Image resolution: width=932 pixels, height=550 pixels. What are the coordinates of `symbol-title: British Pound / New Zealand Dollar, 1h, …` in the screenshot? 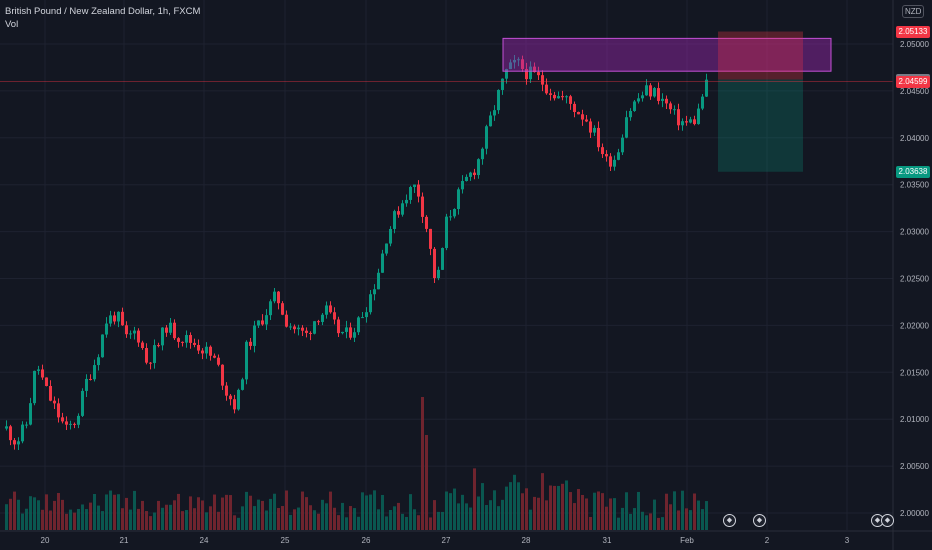 It's located at (103, 11).